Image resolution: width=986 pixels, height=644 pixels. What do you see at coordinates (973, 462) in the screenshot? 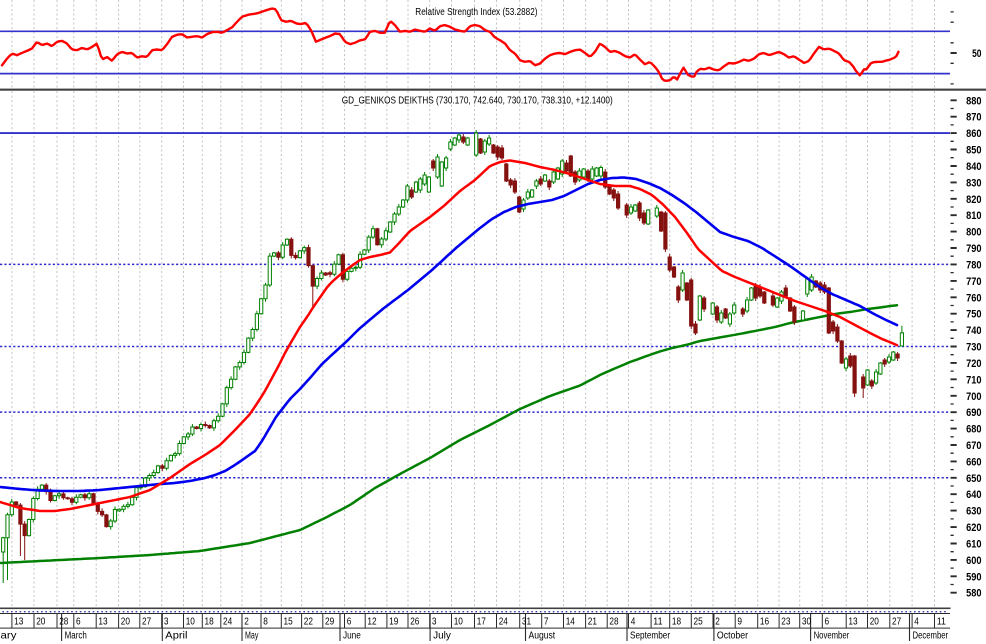
I see `svg-text: 660` at bounding box center [973, 462].